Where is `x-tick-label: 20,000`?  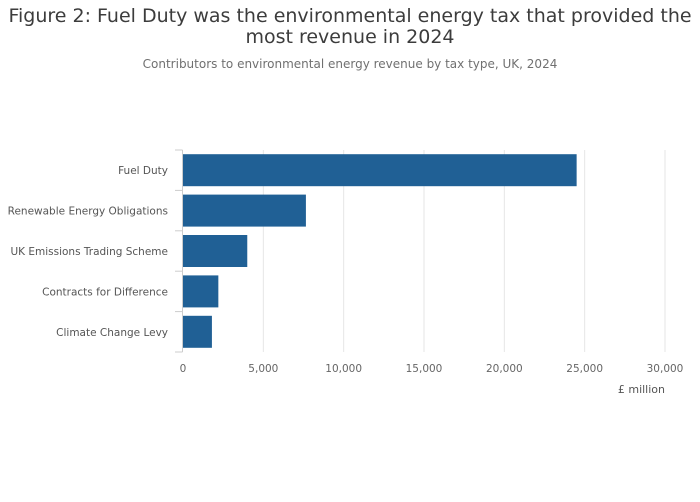
x-tick-label: 20,000 is located at coordinates (504, 369).